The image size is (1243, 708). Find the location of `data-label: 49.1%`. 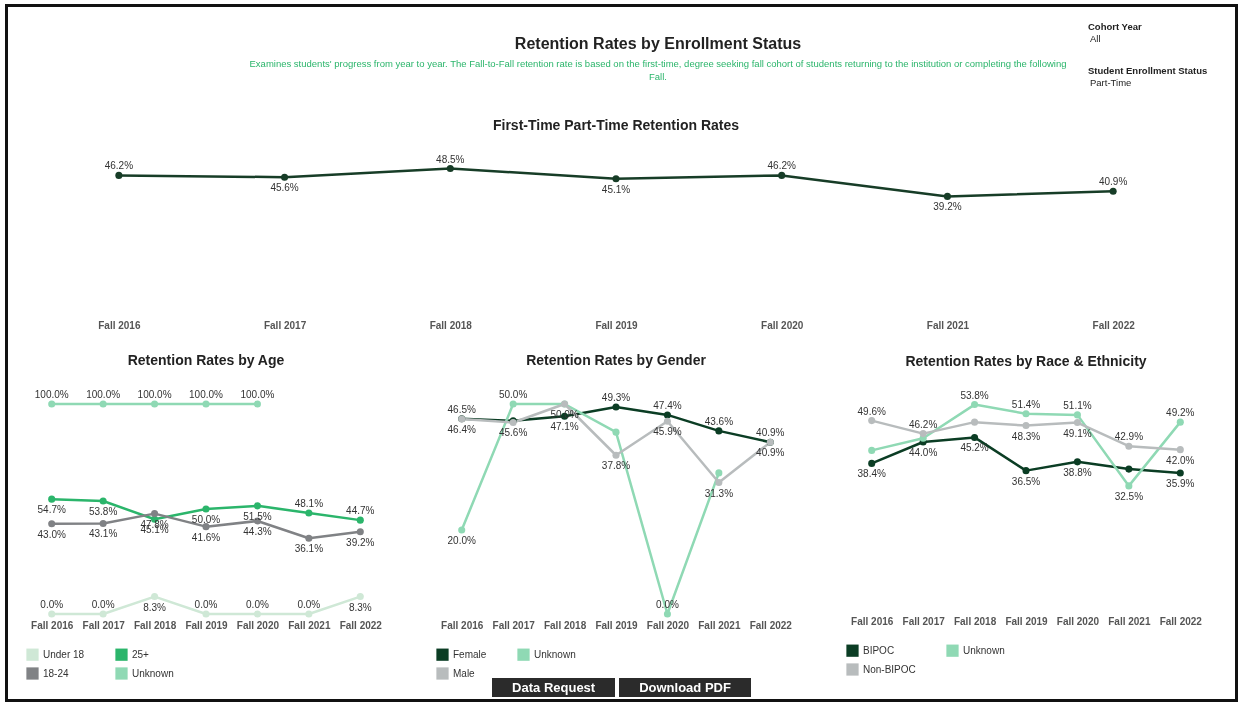

data-label: 49.1% is located at coordinates (1077, 433).